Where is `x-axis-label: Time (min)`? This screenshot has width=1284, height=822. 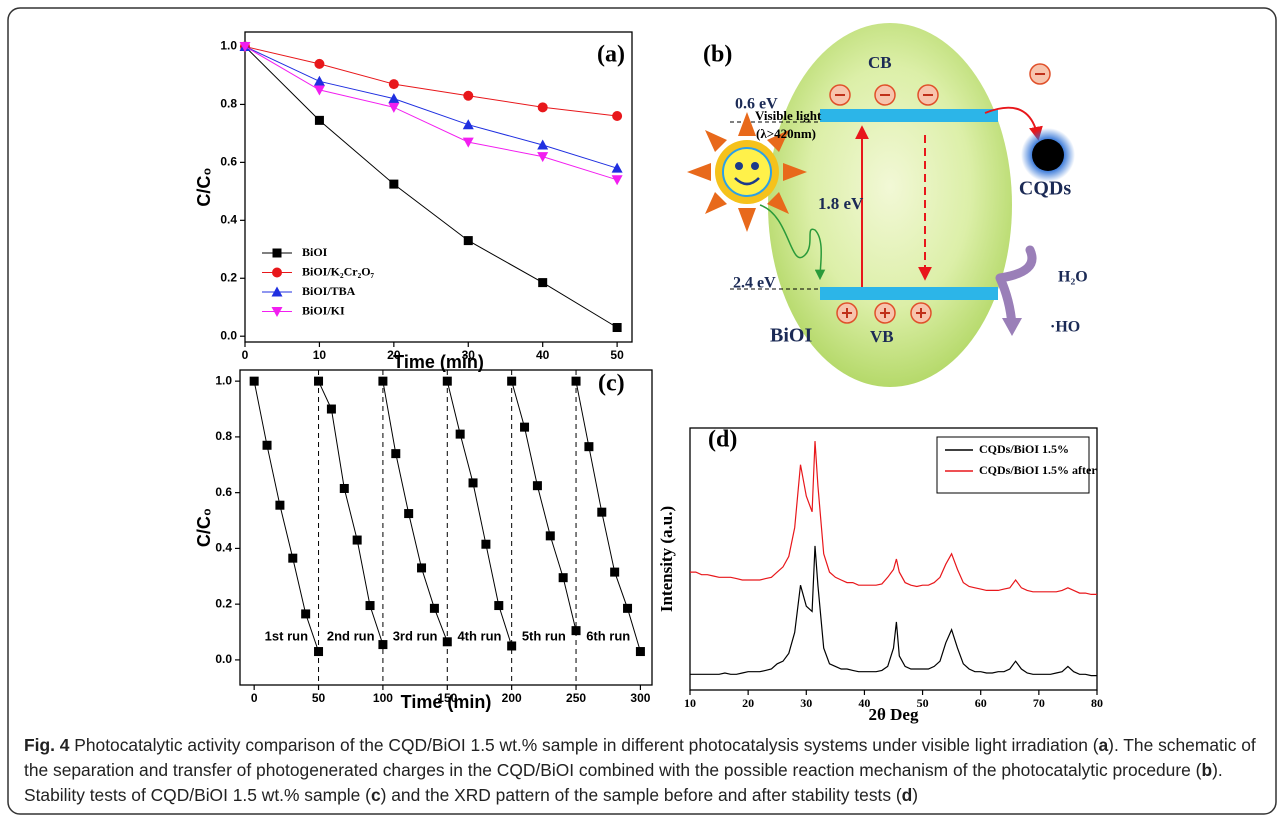
x-axis-label: Time (min) is located at coordinates (438, 362).